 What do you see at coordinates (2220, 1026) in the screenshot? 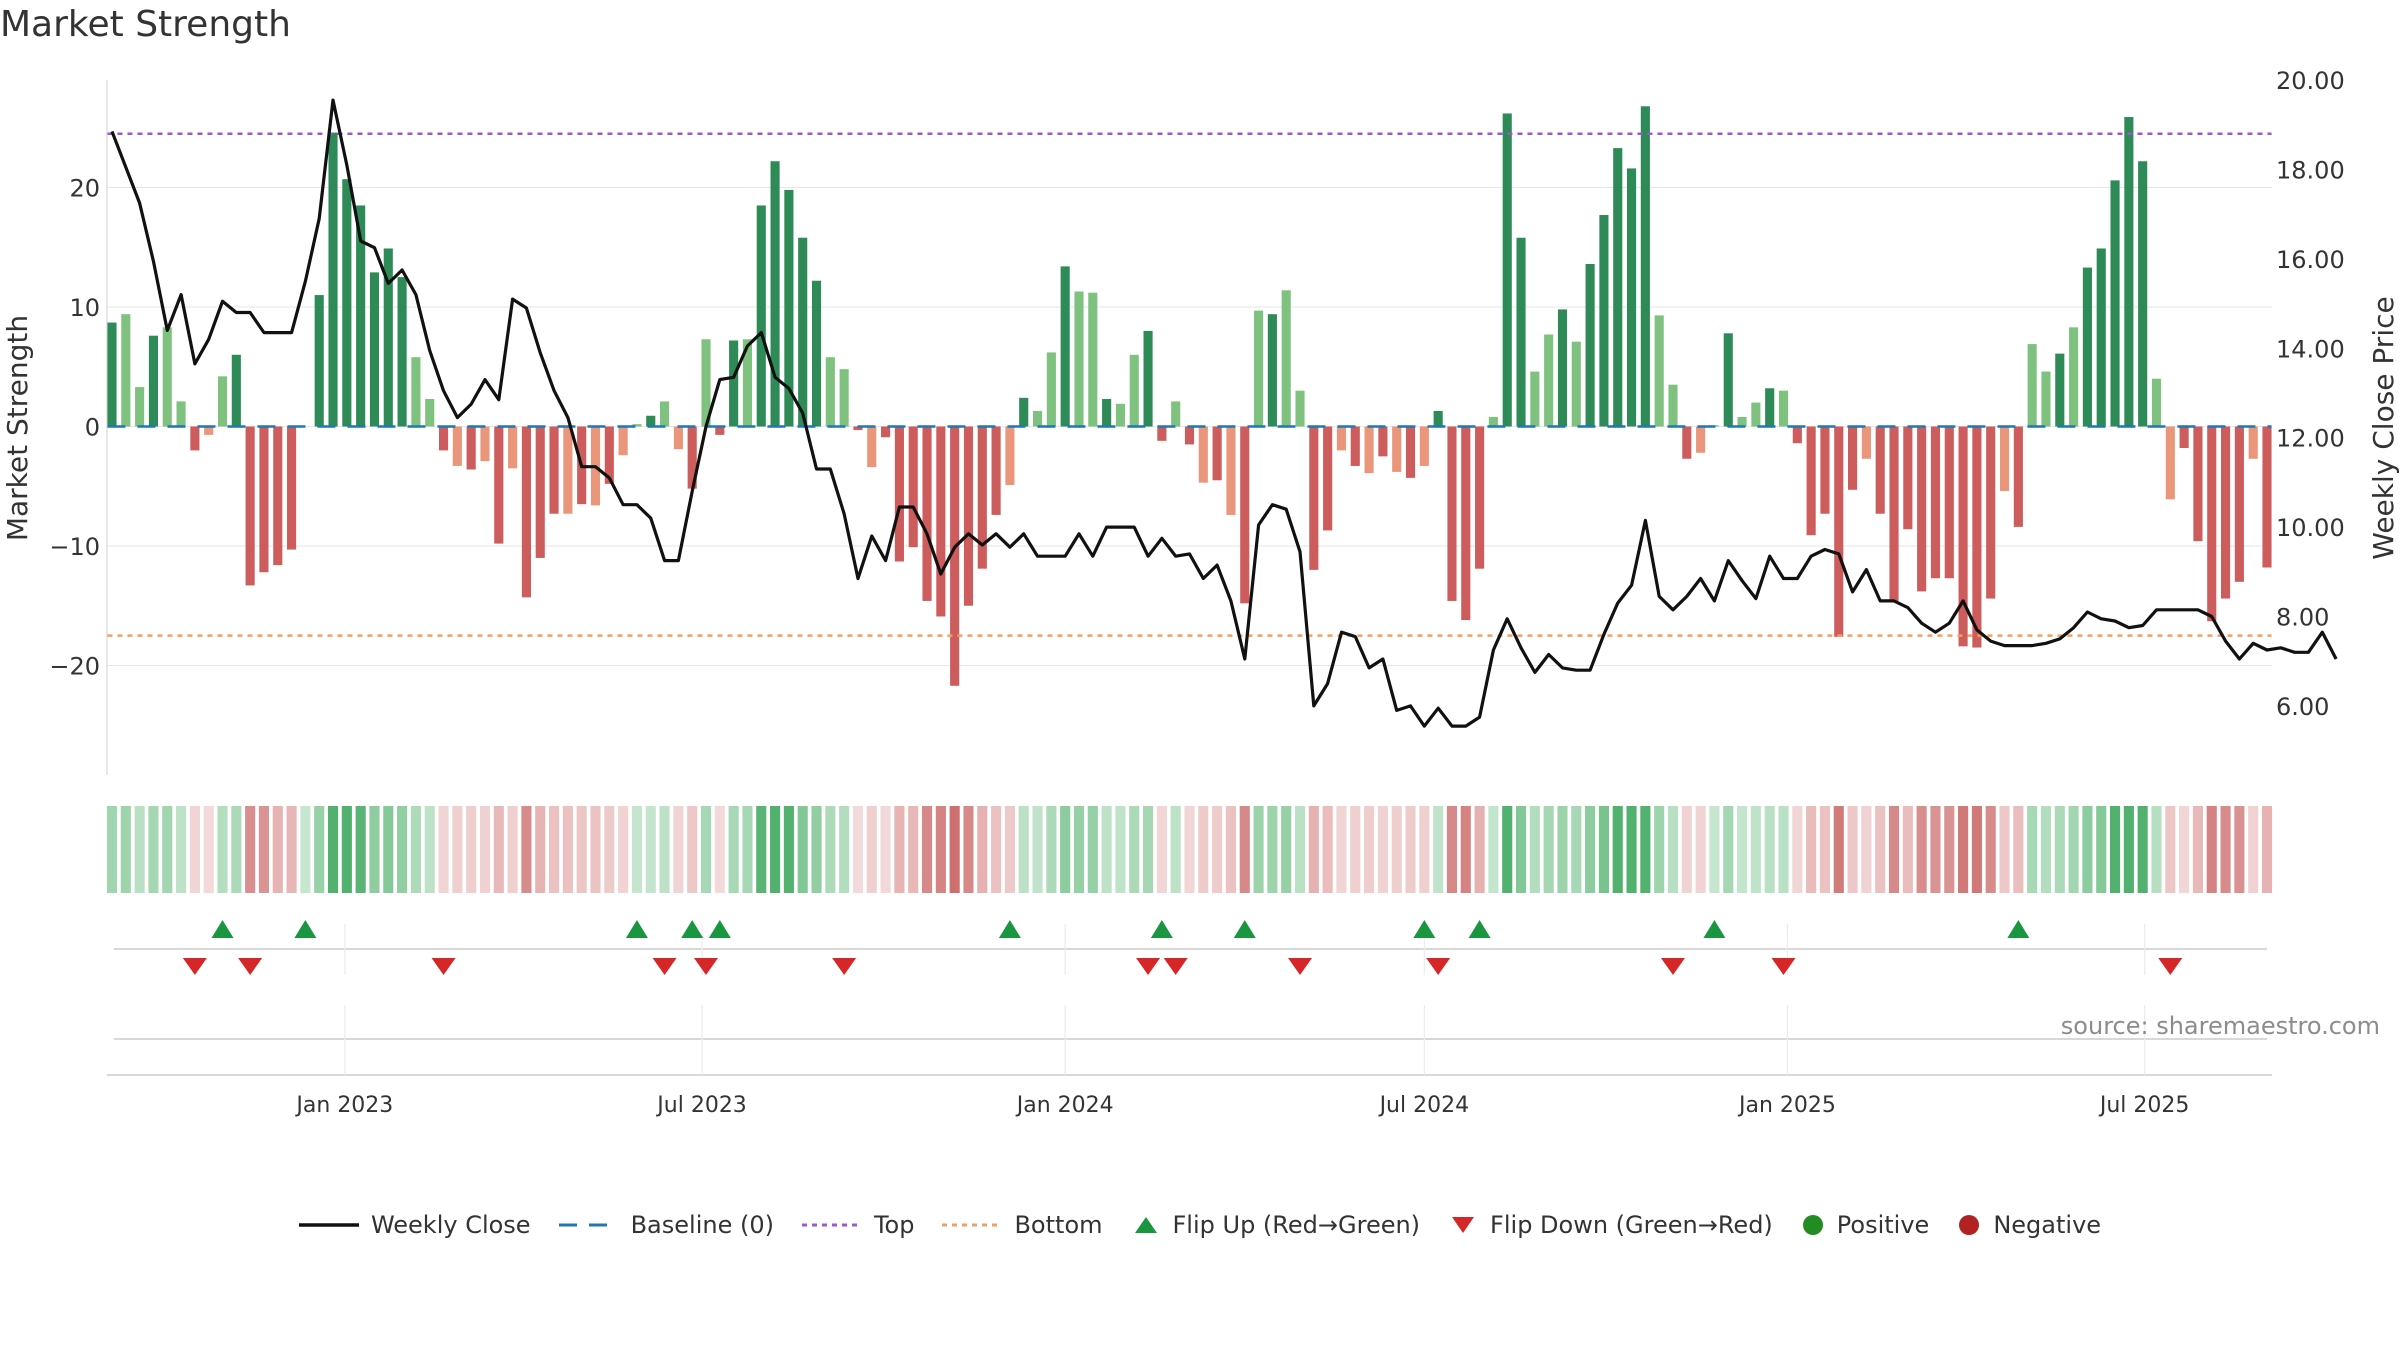
I see `source-credit: source: sharemaestro.com` at bounding box center [2220, 1026].